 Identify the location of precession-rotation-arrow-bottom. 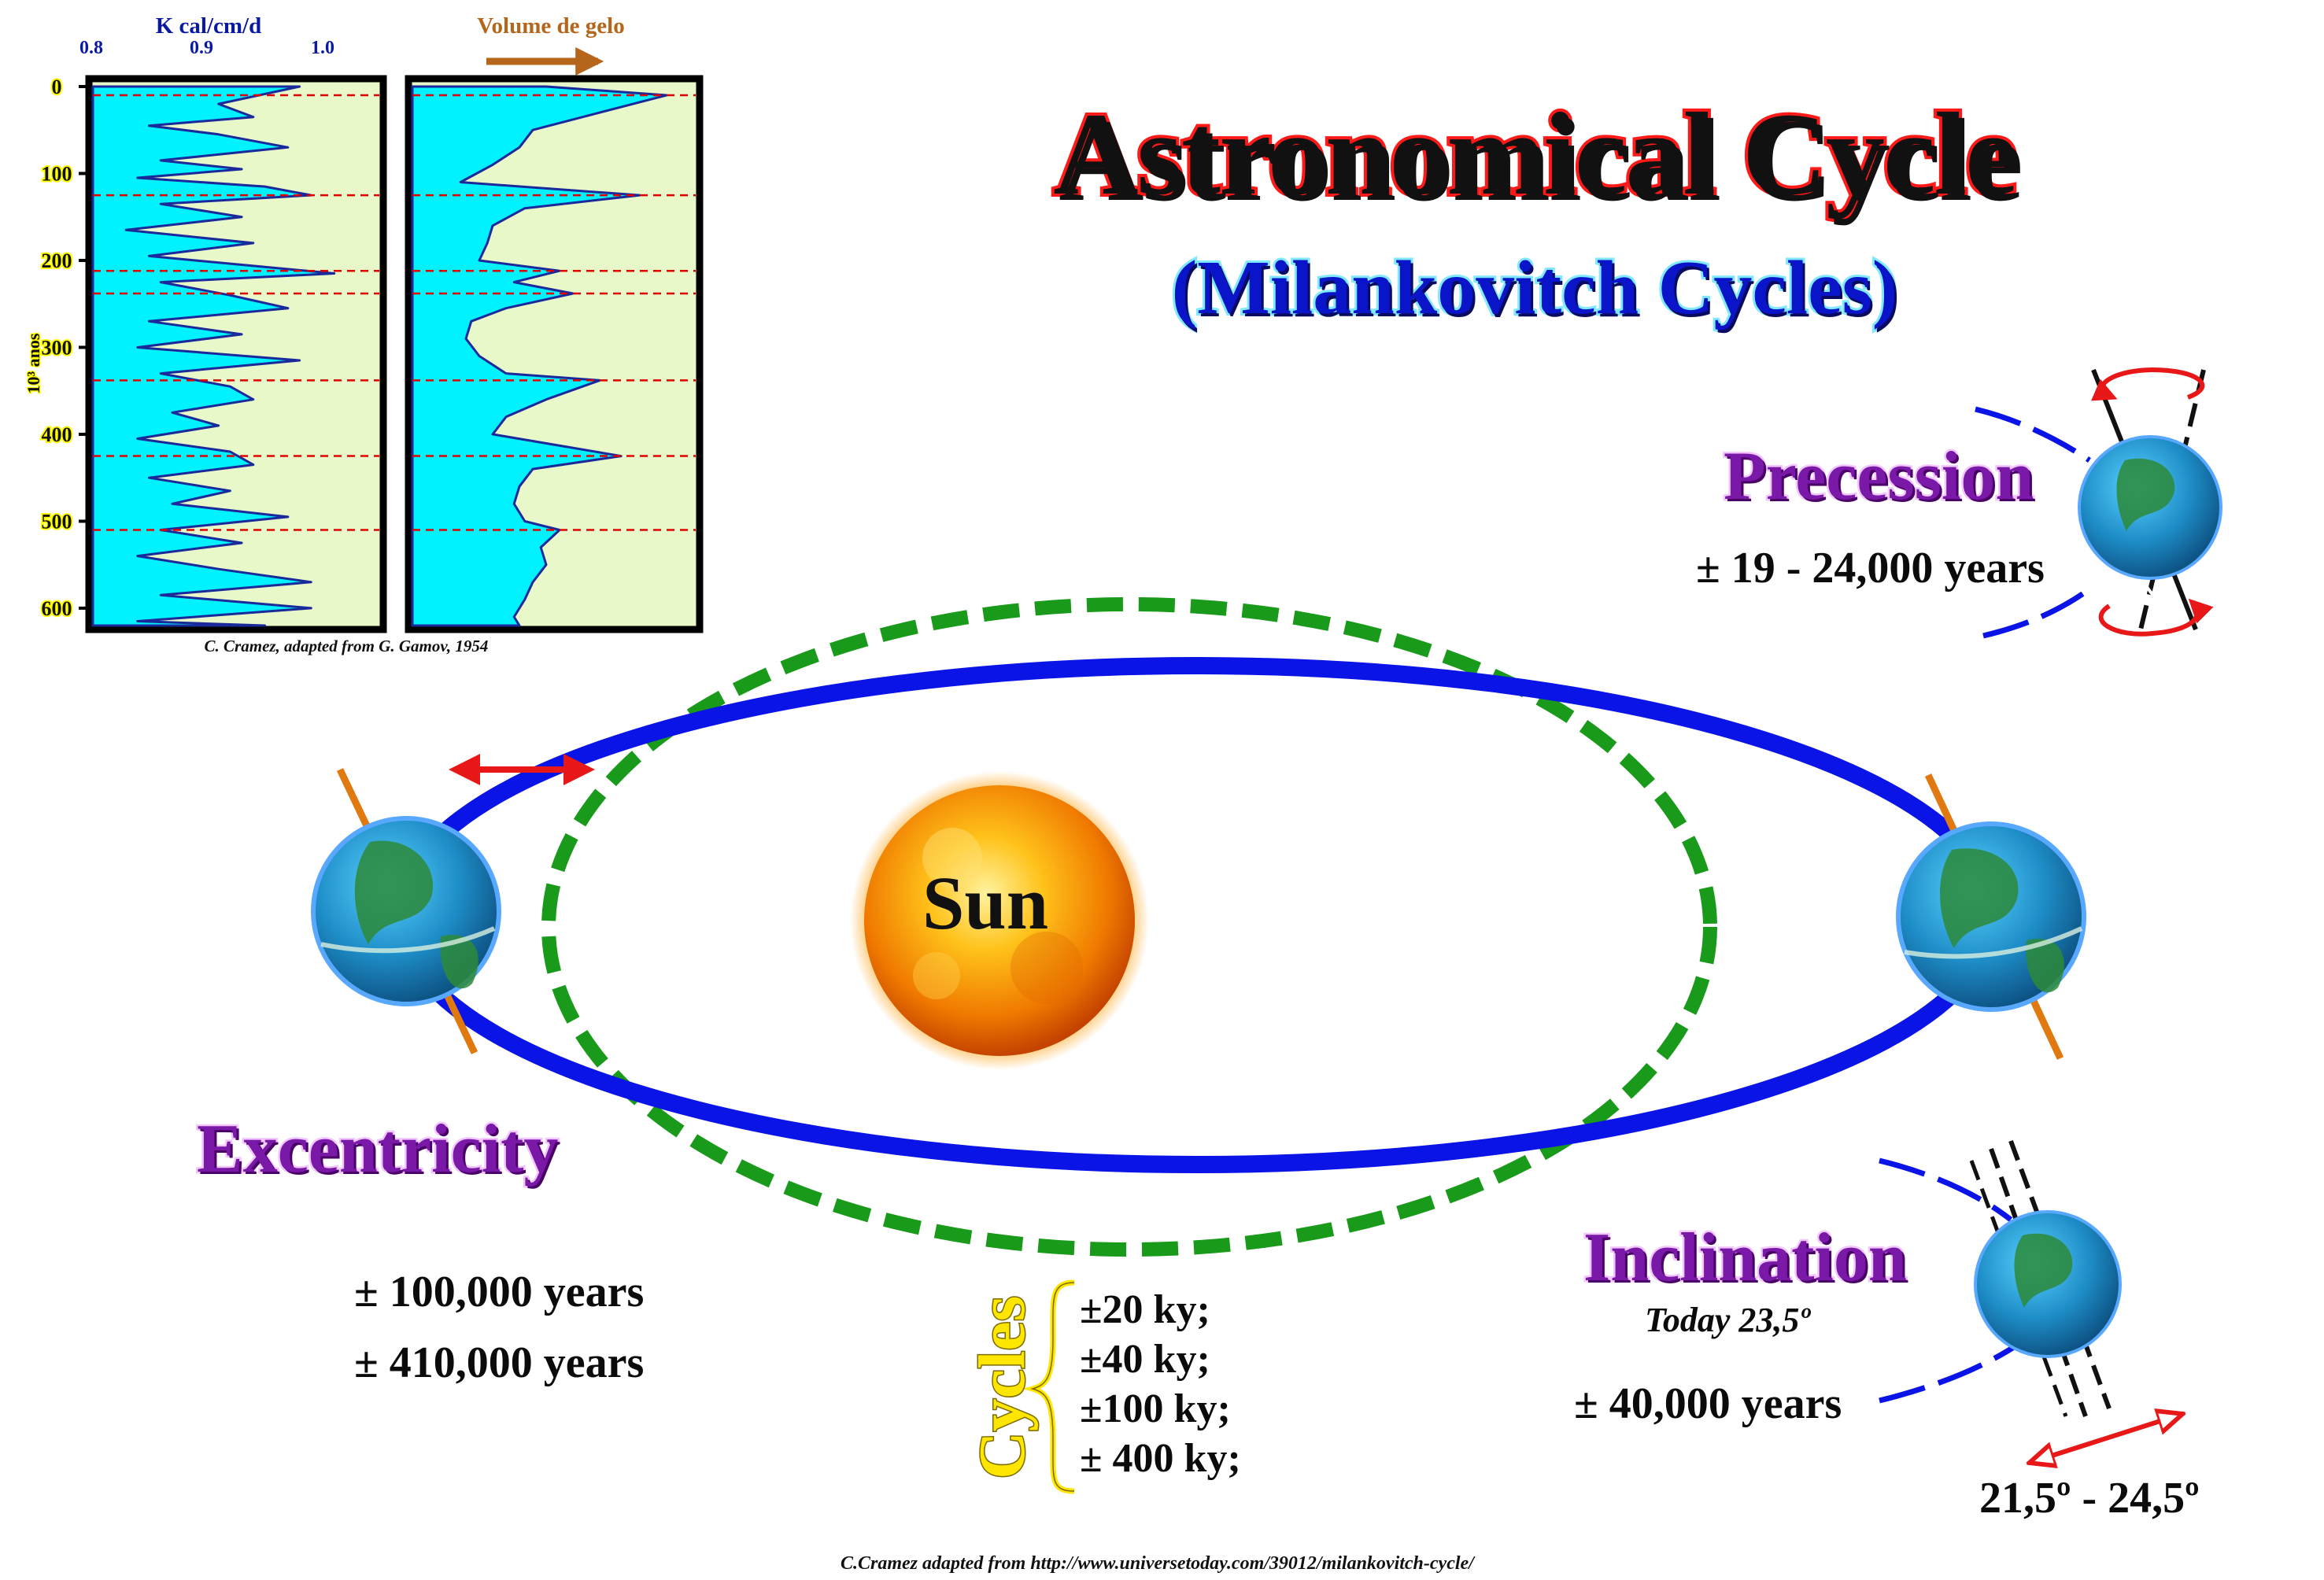
(2156, 617).